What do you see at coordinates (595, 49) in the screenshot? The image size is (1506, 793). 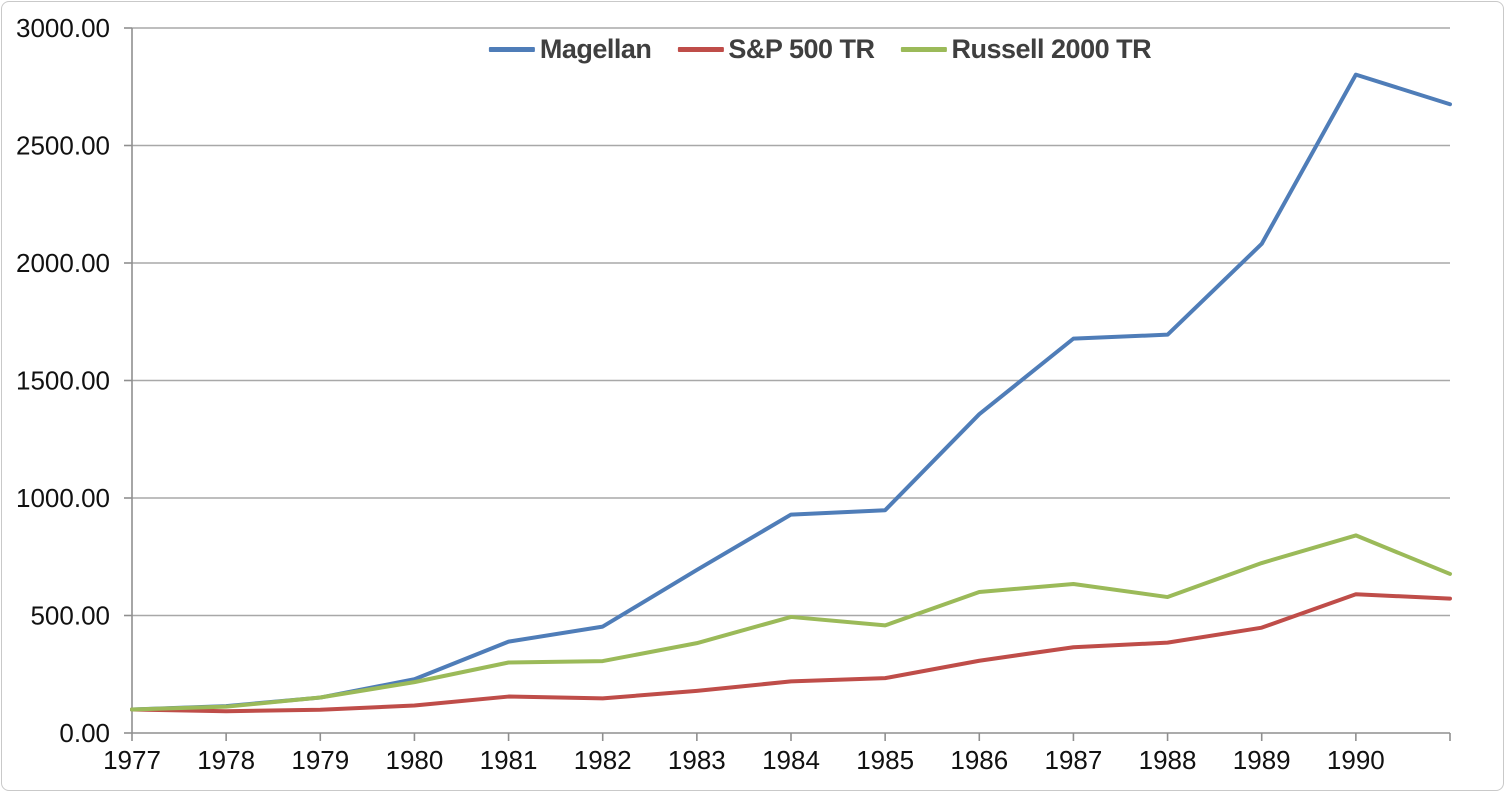 I see `legend-label-magellan: Magellan` at bounding box center [595, 49].